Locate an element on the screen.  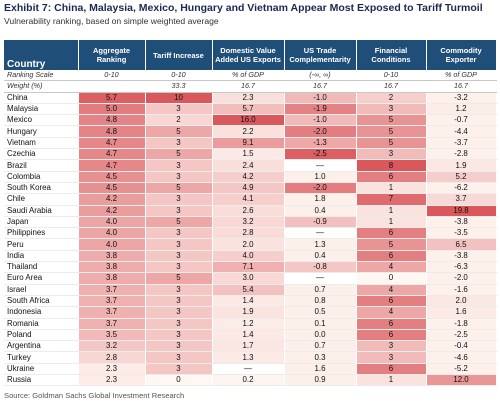
header-country: Country is located at coordinates (41, 55).